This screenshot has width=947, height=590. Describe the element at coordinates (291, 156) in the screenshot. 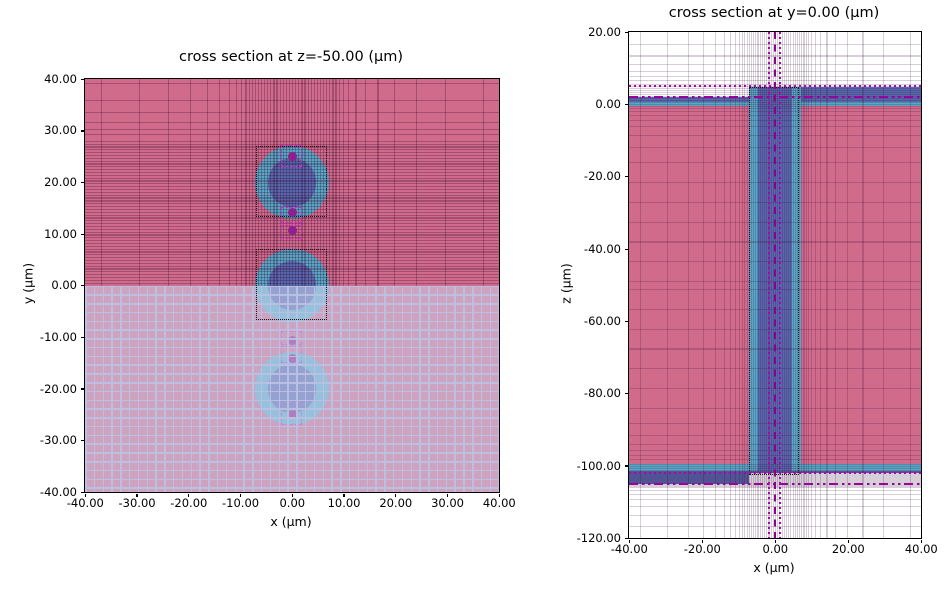

I see `monitor-rect` at that location.